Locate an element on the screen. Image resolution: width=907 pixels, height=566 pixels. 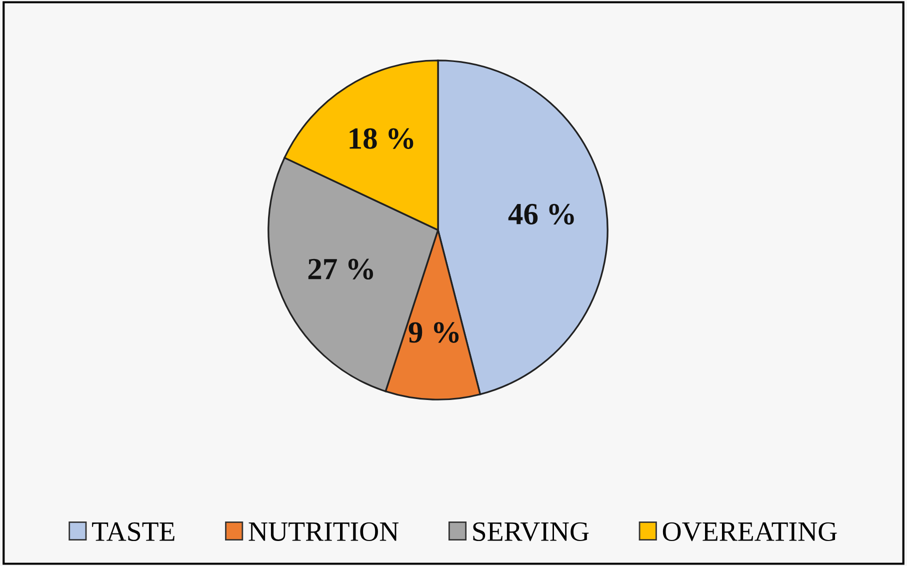
legend-label: SERVING is located at coordinates (531, 532).